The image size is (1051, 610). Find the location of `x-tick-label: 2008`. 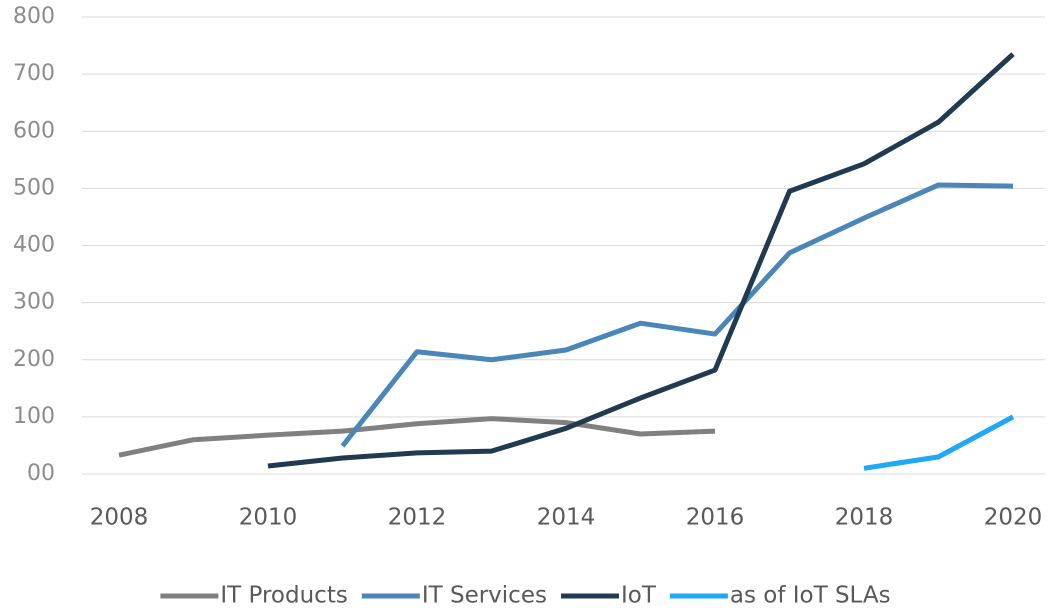

x-tick-label: 2008 is located at coordinates (119, 518).